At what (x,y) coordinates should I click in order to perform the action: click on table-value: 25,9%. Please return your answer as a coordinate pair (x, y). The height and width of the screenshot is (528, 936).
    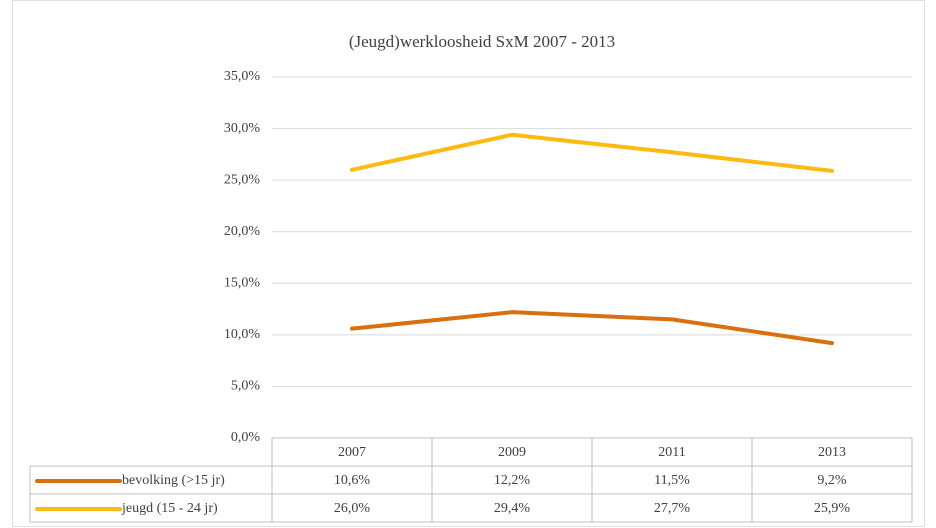
    Looking at the image, I should click on (832, 508).